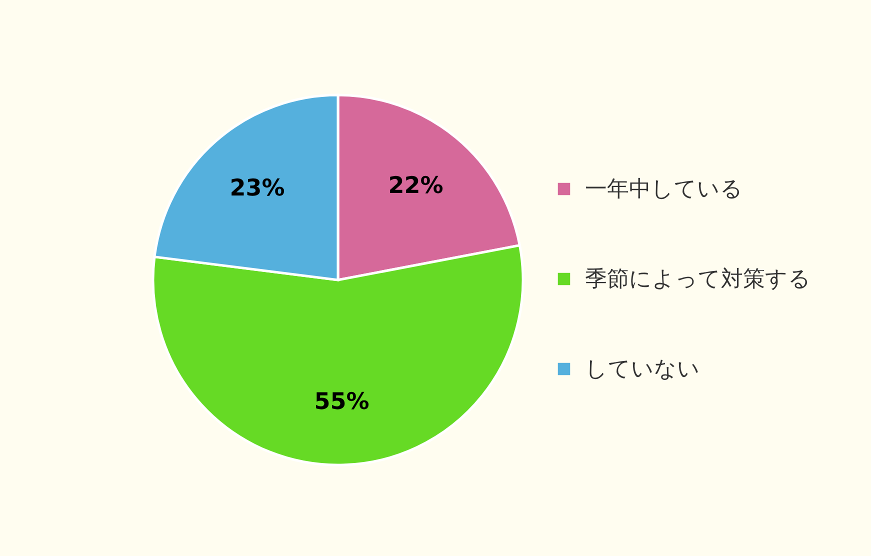 Image resolution: width=871 pixels, height=556 pixels. What do you see at coordinates (642, 369) in the screenshot?
I see `legend-label: していない` at bounding box center [642, 369].